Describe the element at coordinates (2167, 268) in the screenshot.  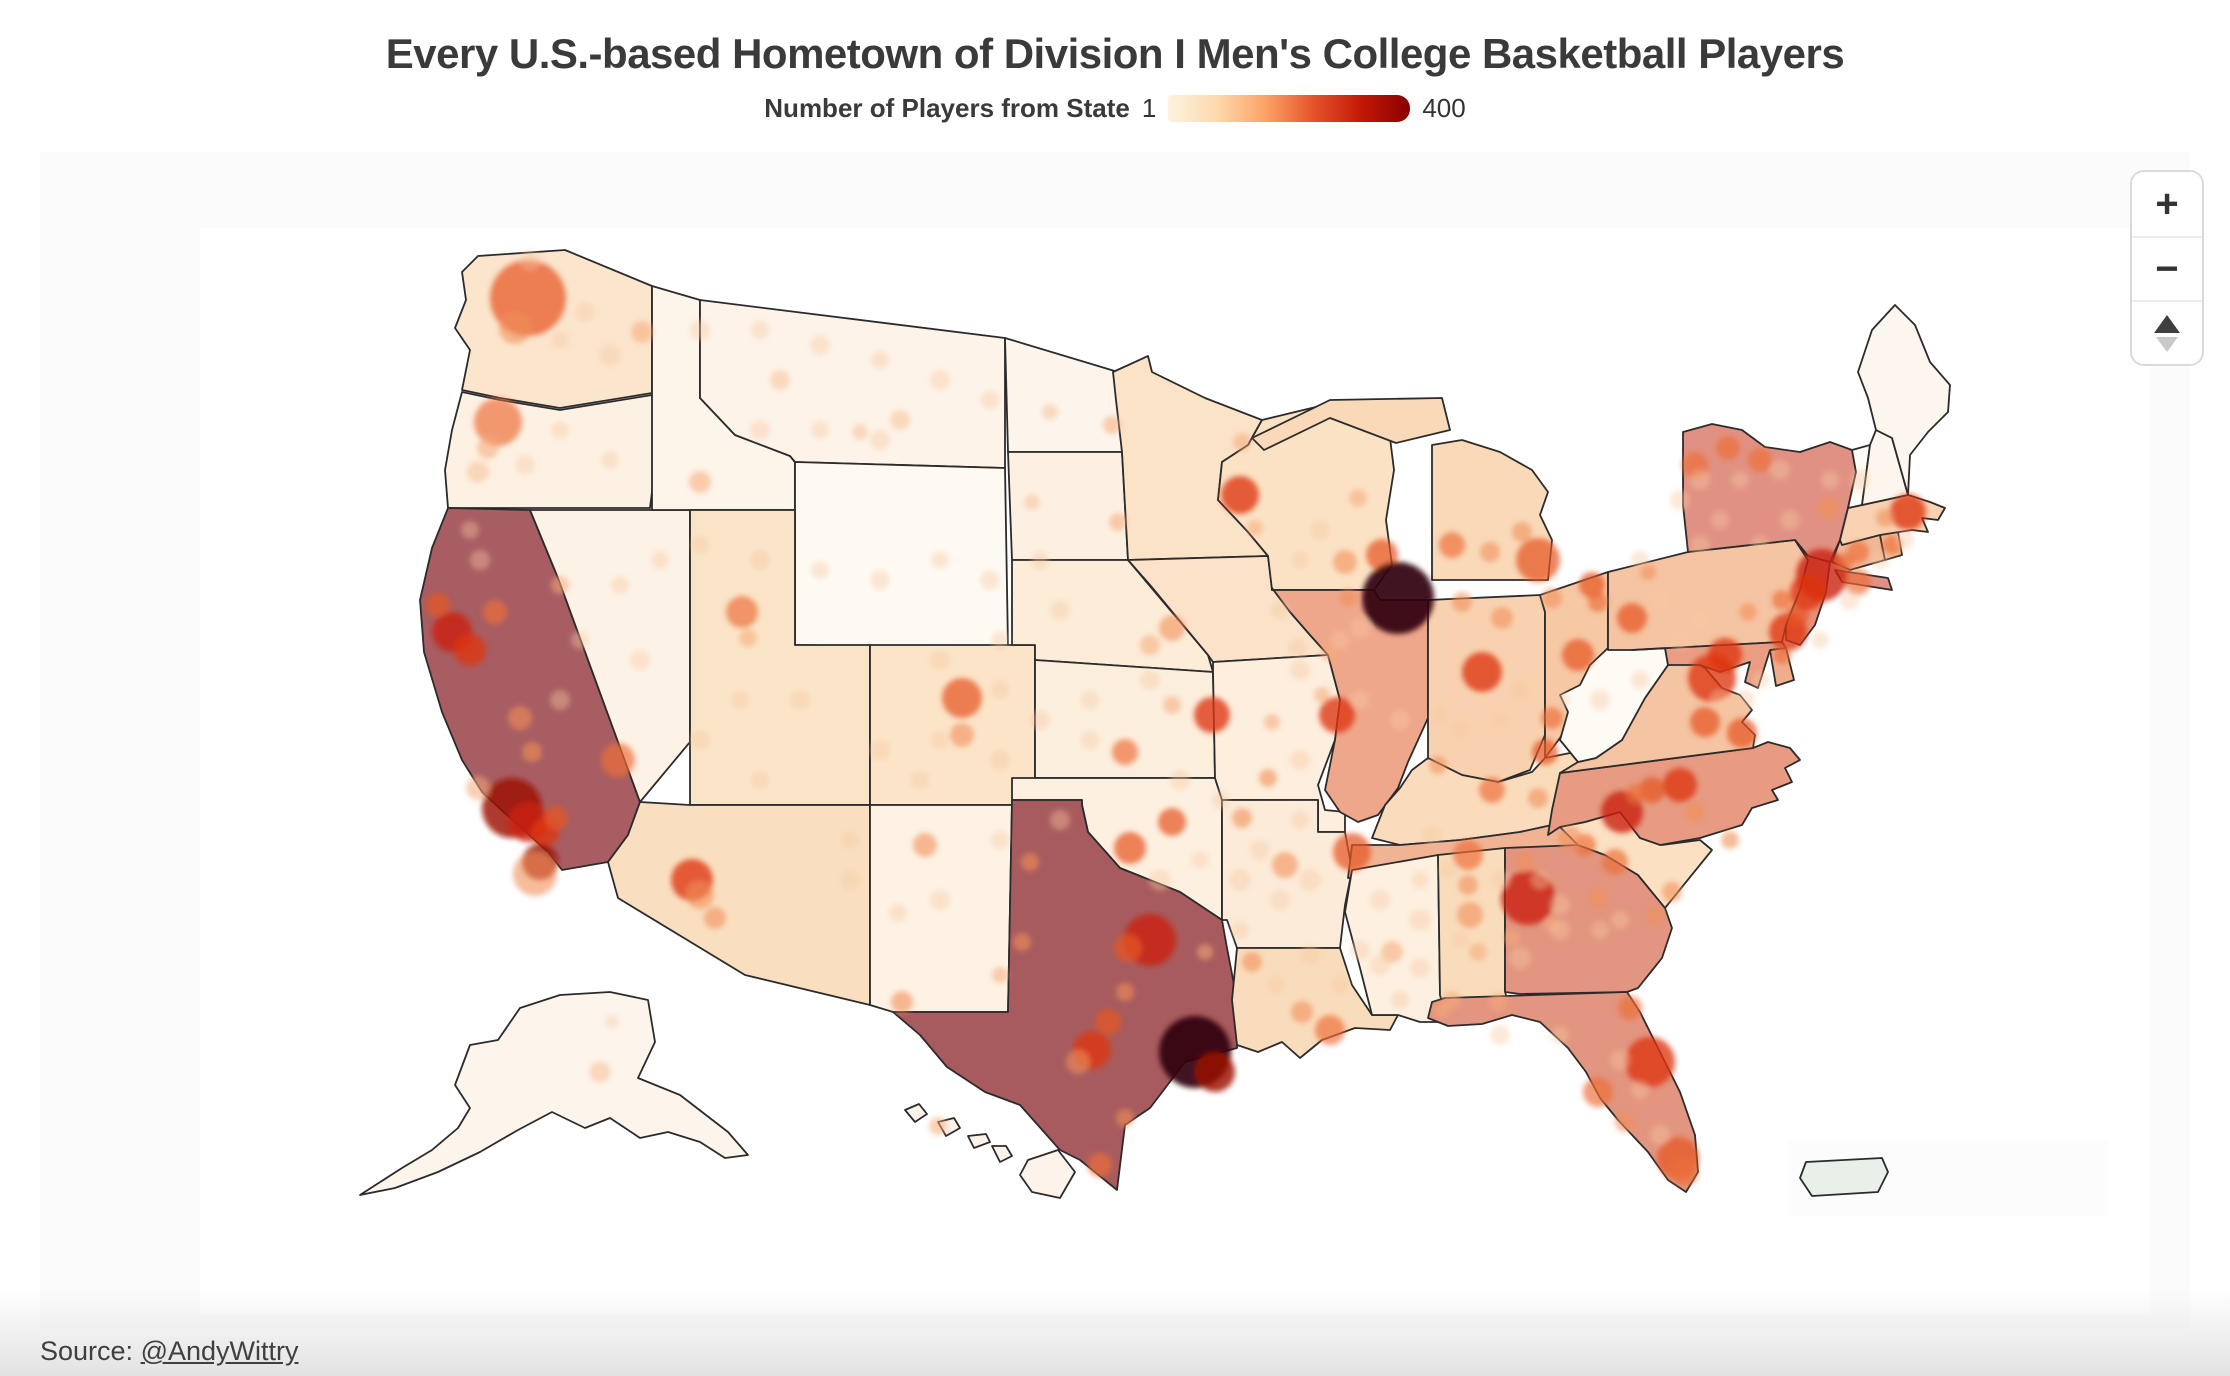
I see `zoom-out-button: −` at that location.